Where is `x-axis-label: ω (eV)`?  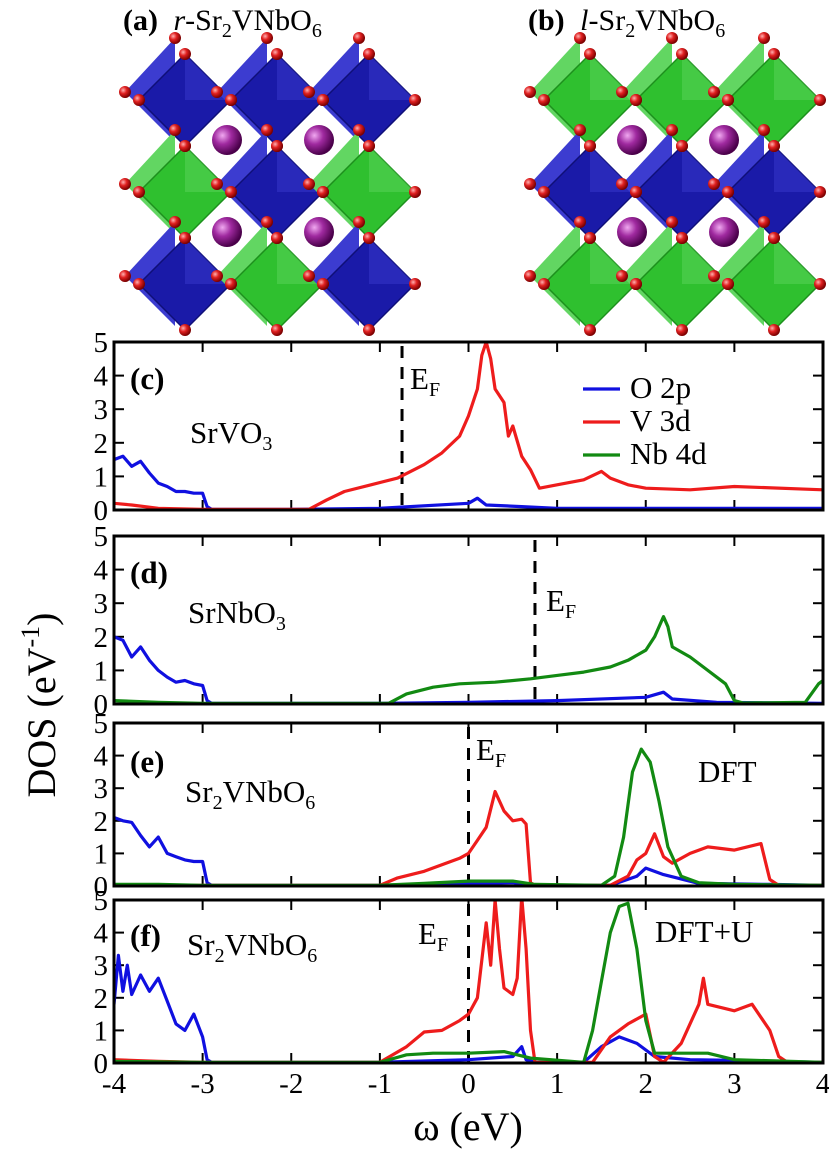
x-axis-label: ω (eV) is located at coordinates (468, 1126).